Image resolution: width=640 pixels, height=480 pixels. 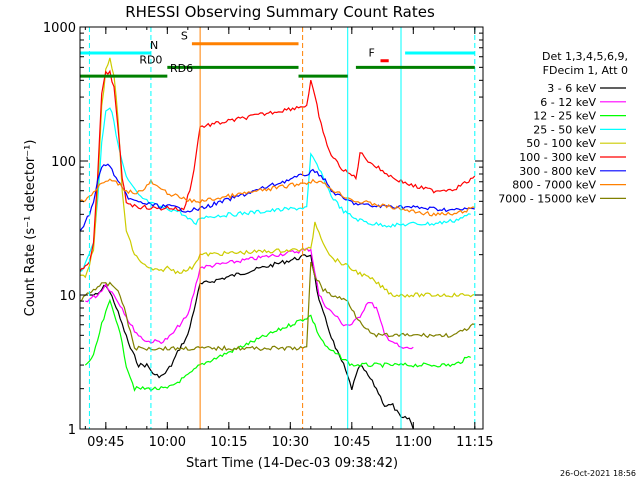 What do you see at coordinates (547, 198) in the screenshot?
I see `legend-entry-label: 7000 - 15000 keV` at bounding box center [547, 198].